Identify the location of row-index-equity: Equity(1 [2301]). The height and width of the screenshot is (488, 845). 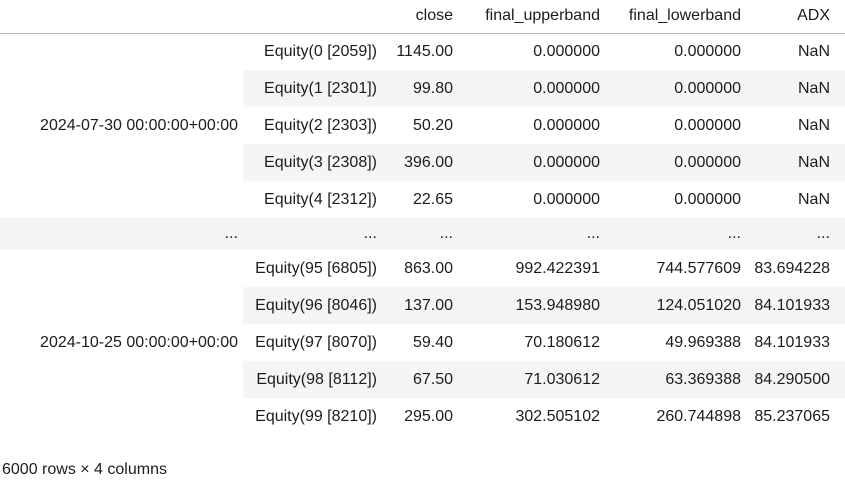
(312, 88).